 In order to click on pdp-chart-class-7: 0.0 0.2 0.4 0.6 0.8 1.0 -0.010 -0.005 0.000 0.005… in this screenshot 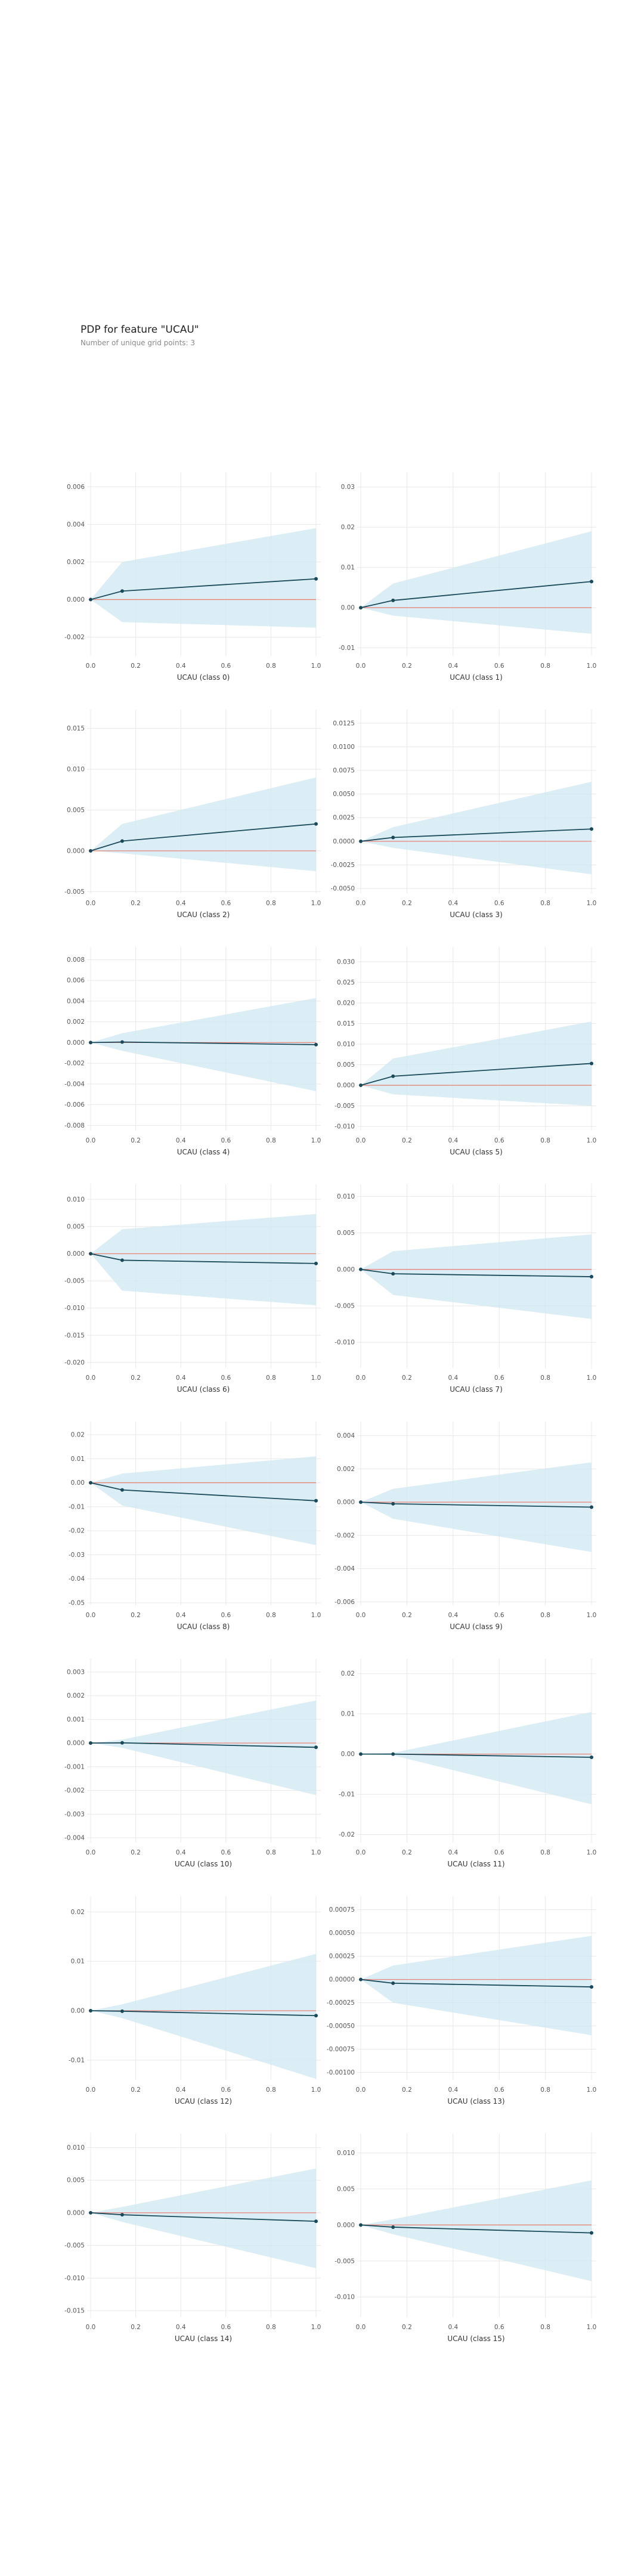, I will do `click(466, 1289)`.